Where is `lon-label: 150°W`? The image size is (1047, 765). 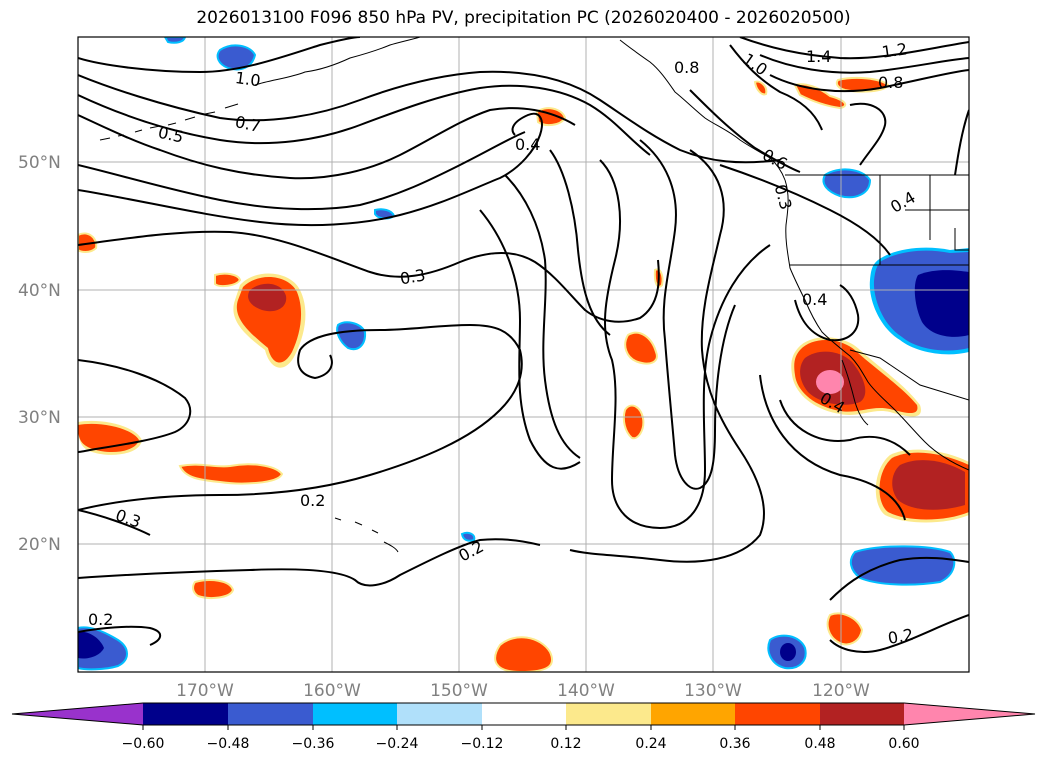 lon-label: 150°W is located at coordinates (459, 691).